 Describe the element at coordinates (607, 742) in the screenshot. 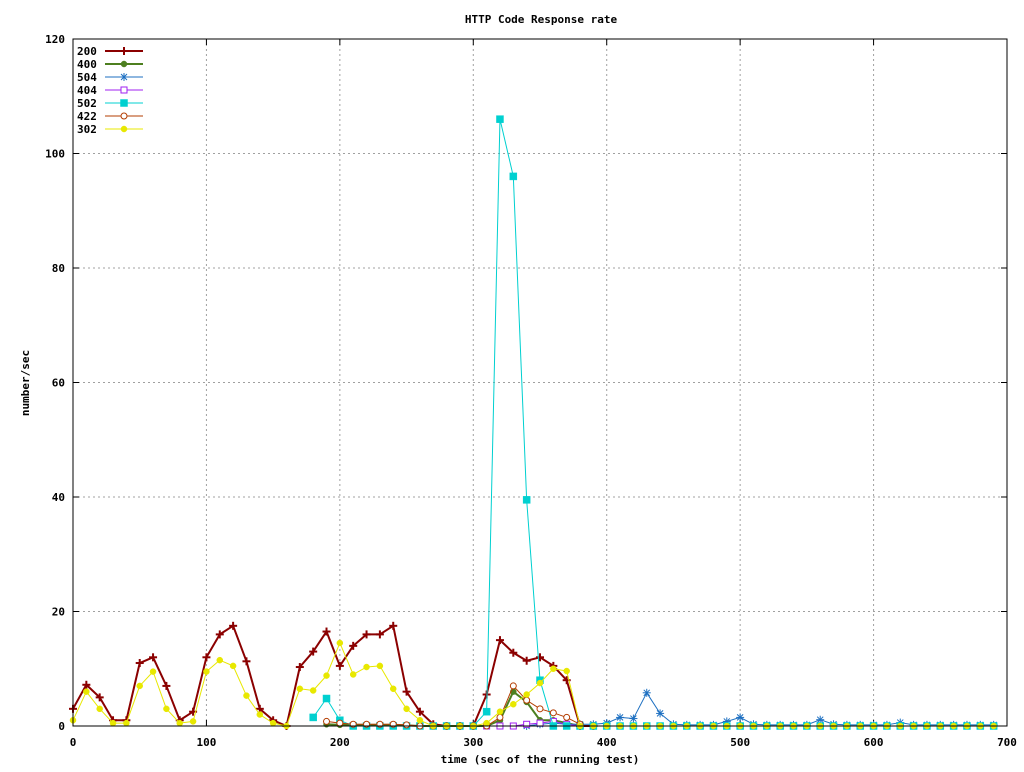

I see `x-tick-label: 400` at that location.